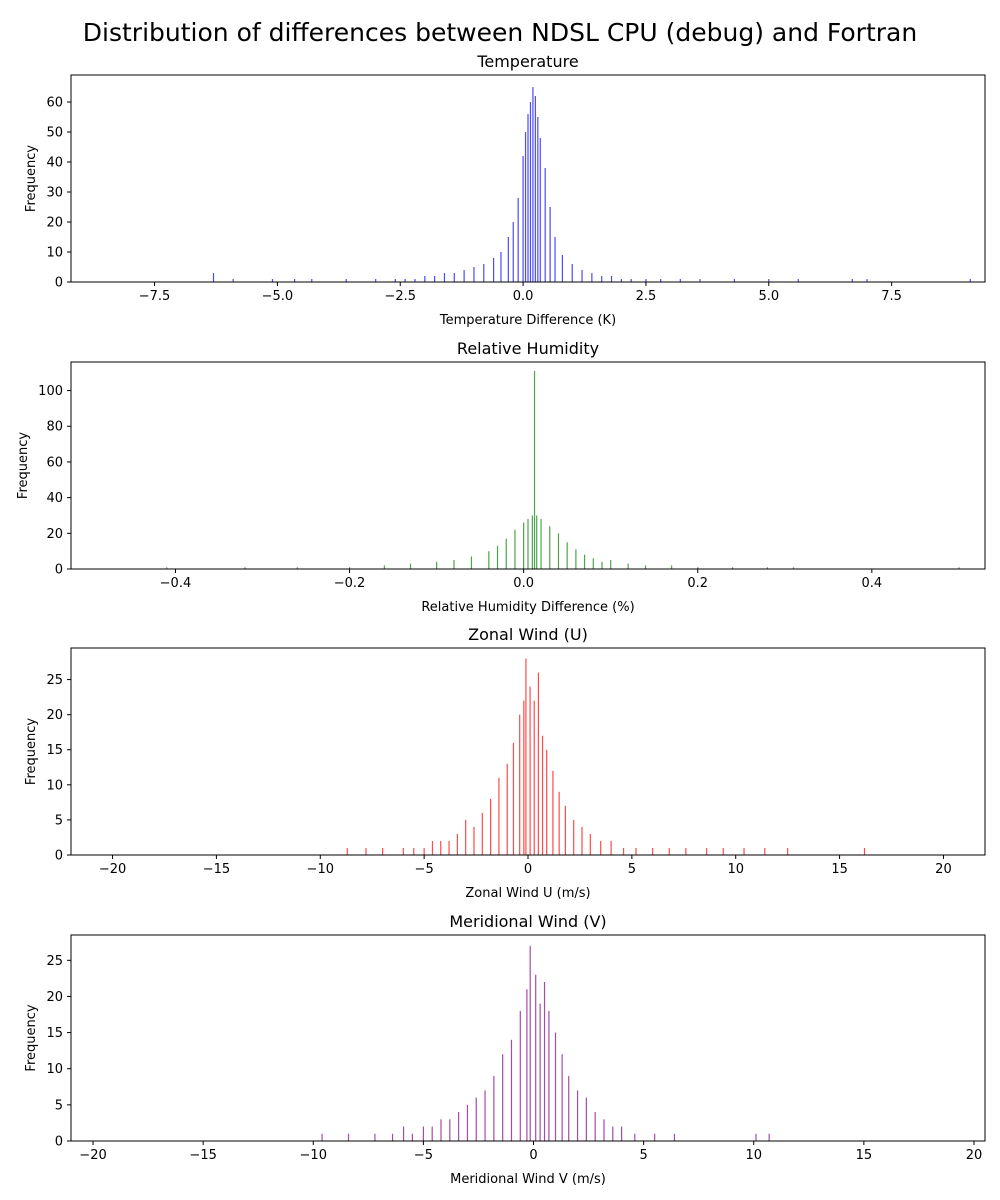 This screenshot has height=1200, width=1000. Describe the element at coordinates (697, 583) in the screenshot. I see `x-tick-label: 0.2` at that location.